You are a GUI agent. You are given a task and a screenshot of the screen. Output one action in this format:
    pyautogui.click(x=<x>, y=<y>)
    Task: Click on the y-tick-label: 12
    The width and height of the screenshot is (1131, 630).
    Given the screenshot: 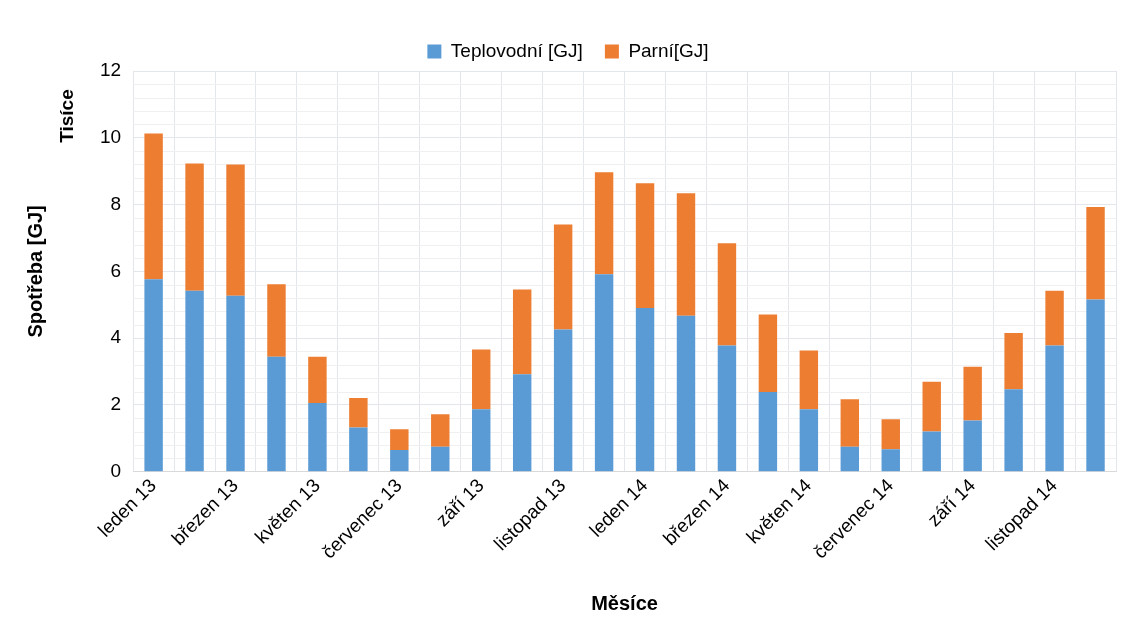 What is the action you would take?
    pyautogui.click(x=110, y=70)
    